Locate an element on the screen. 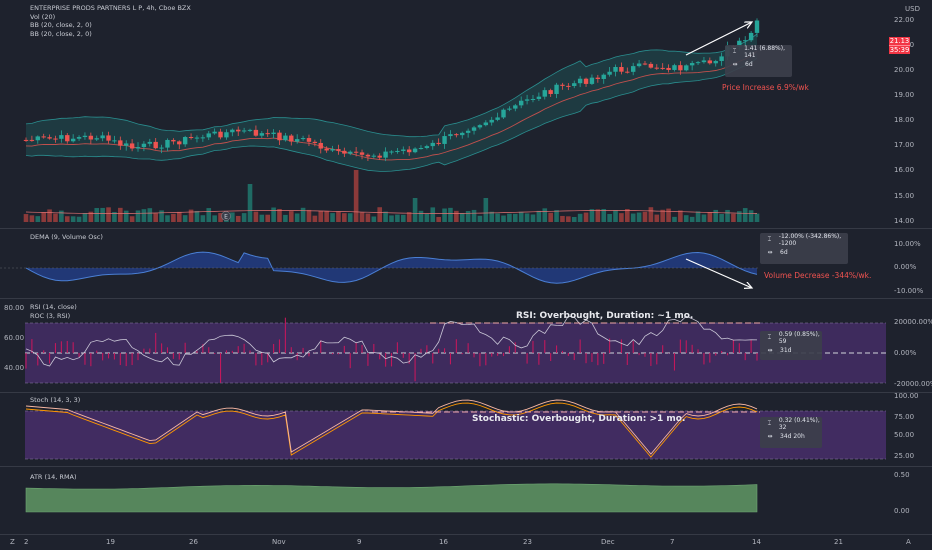 The height and width of the screenshot is (550, 932). stoch-legend: Stoch (14, 3, 3) is located at coordinates (55, 400).